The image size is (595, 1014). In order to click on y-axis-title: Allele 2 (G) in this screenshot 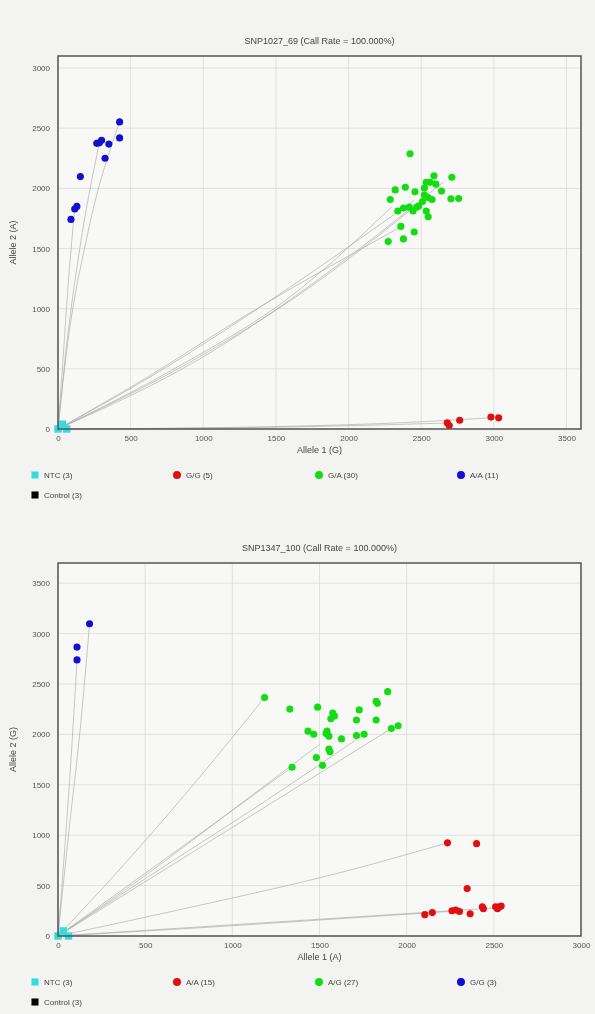, I will do `click(13, 749)`.